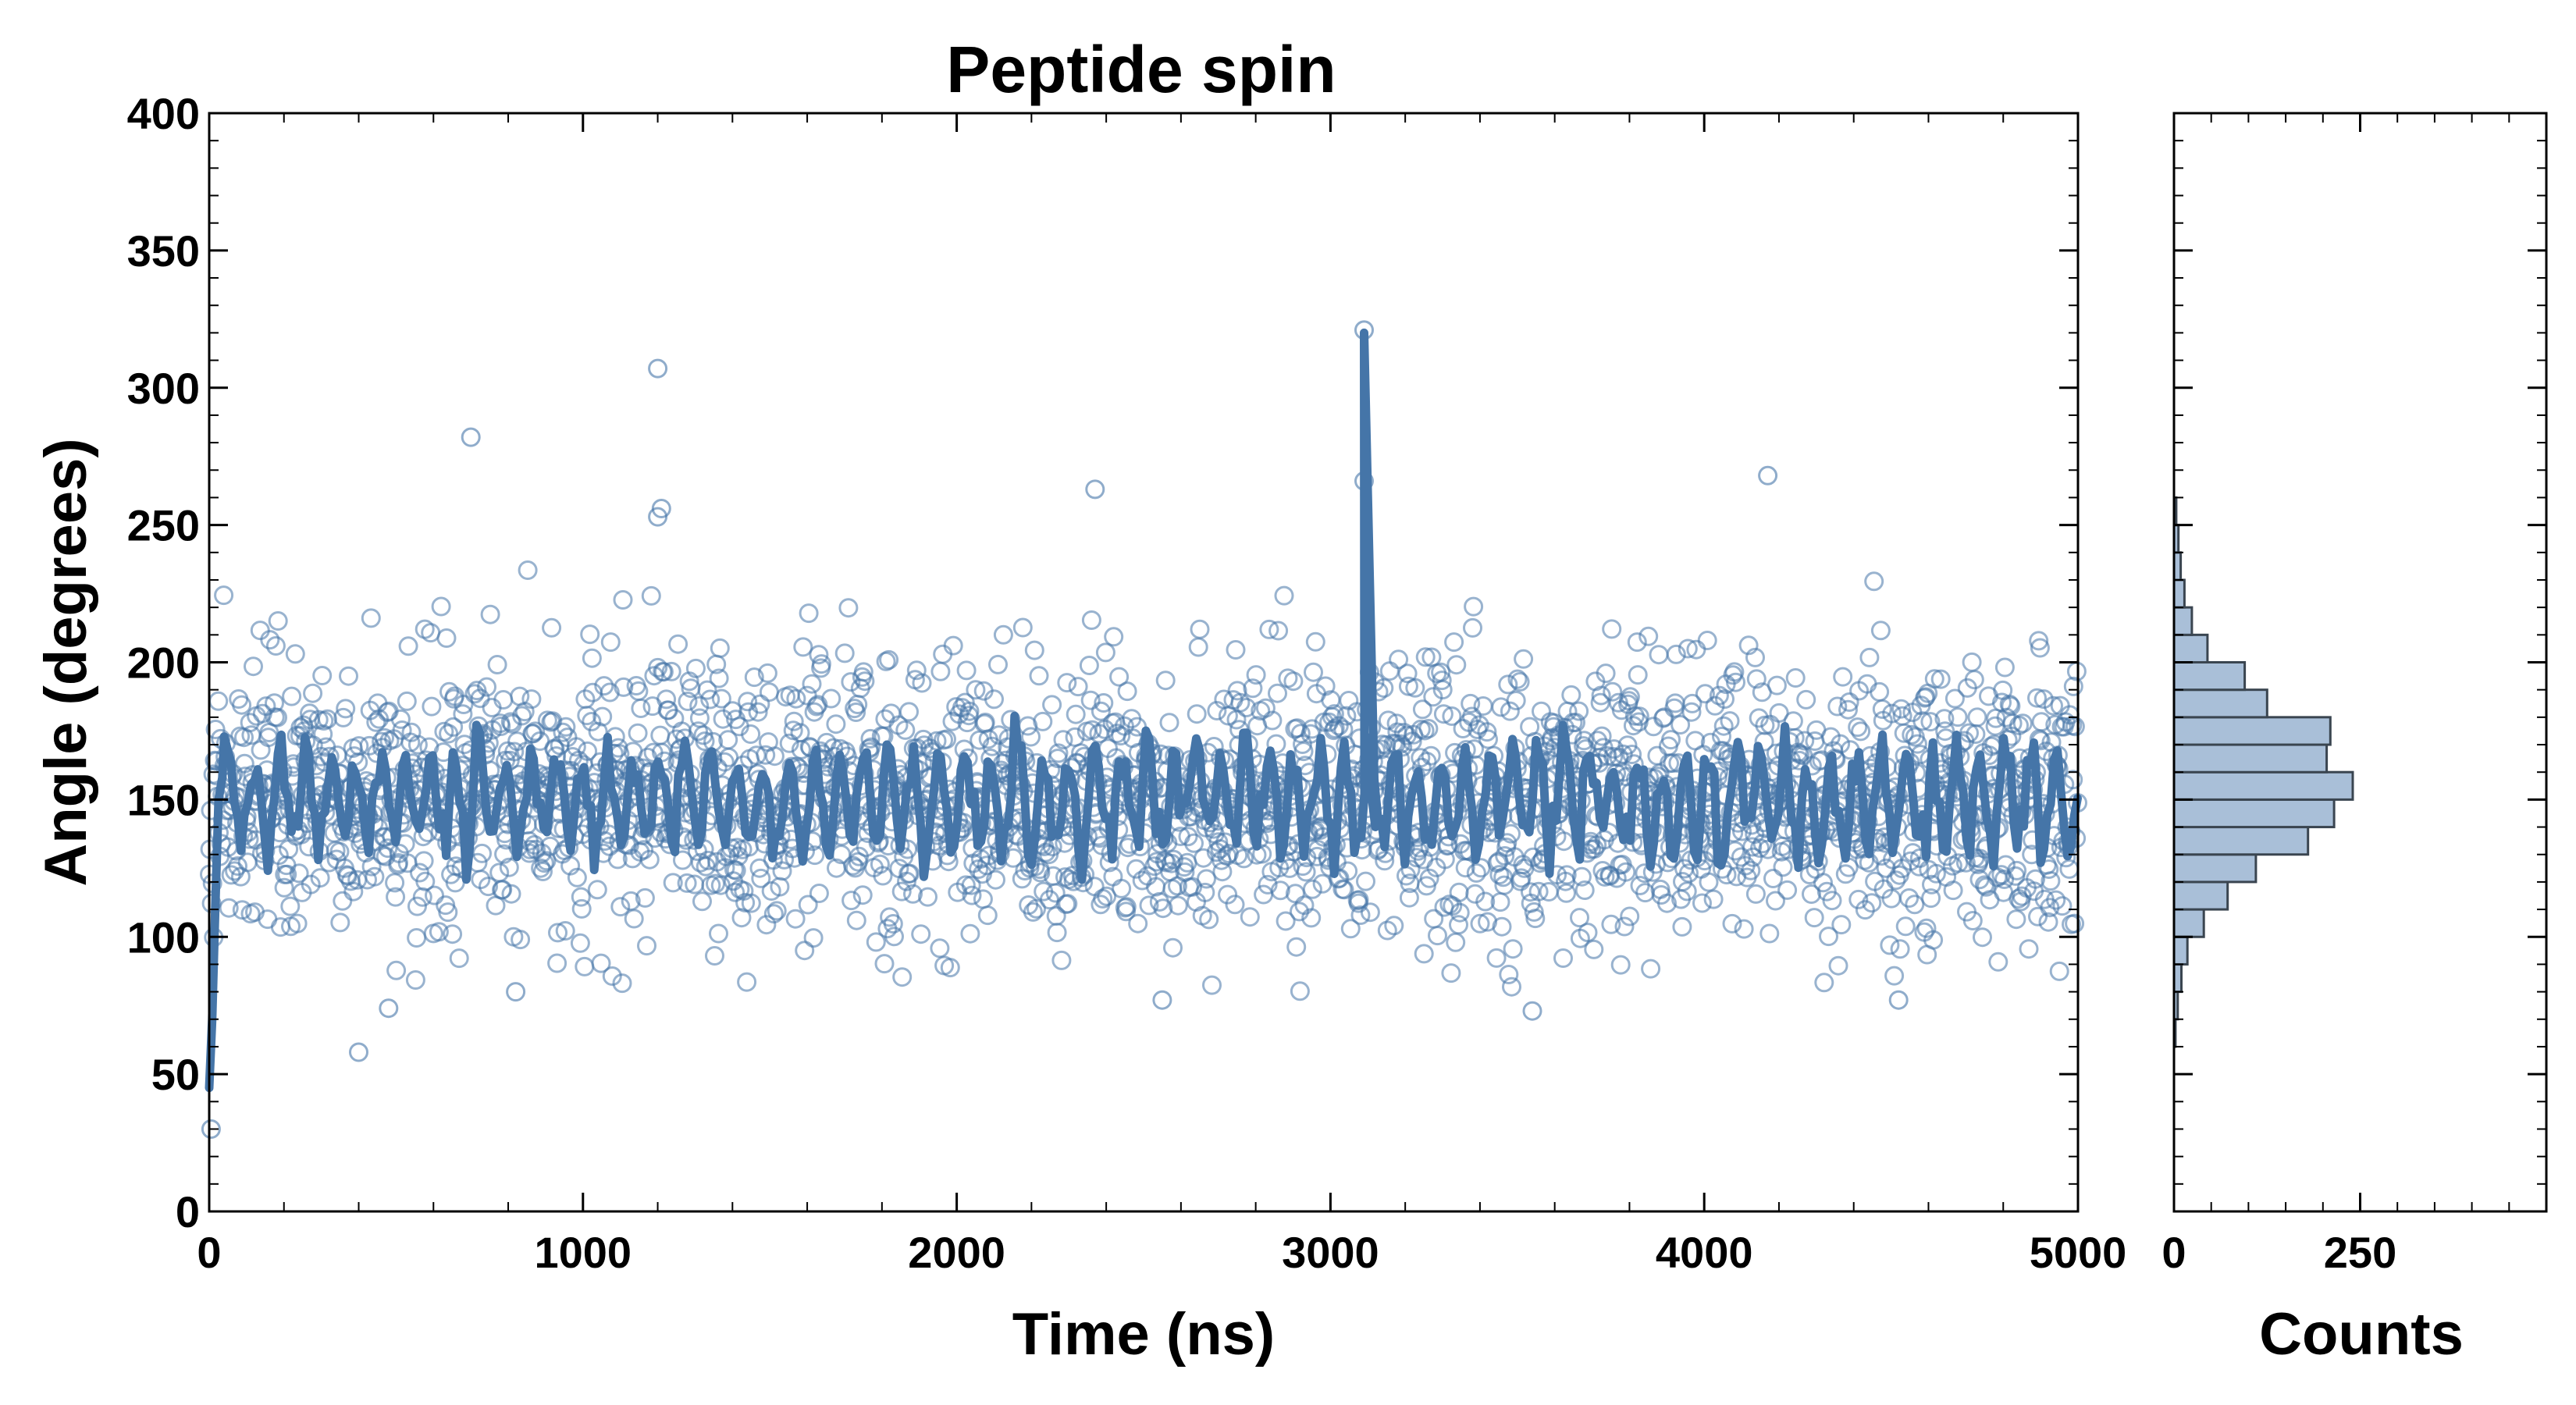  I want to click on histogram-axes-frame, so click(2360, 662).